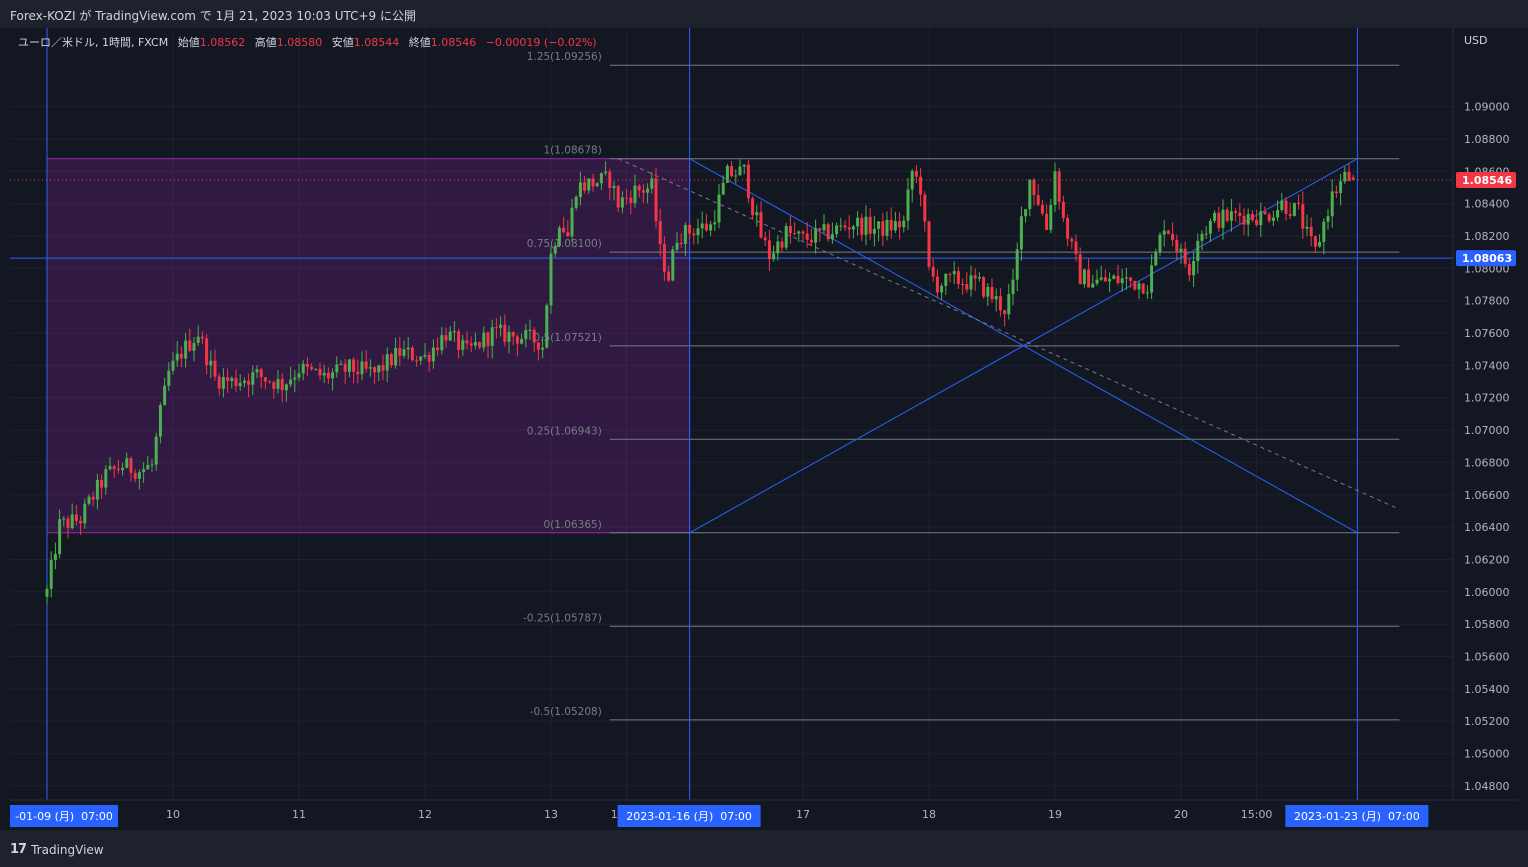 This screenshot has height=867, width=1528. Describe the element at coordinates (1487, 689) in the screenshot. I see `price-tick-label: 1.05400` at that location.